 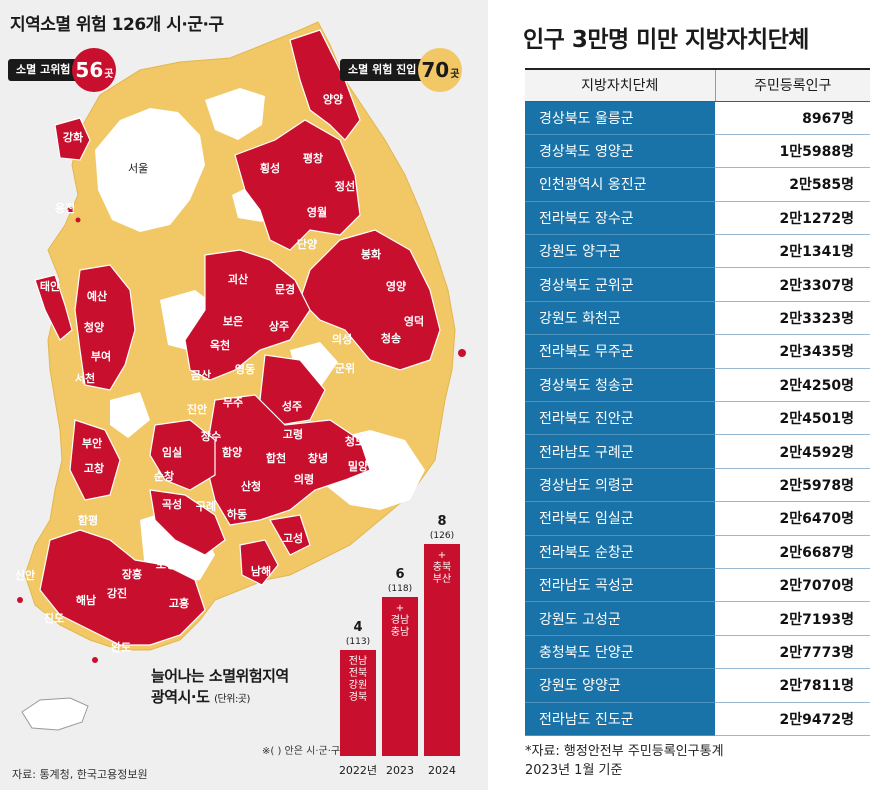 What do you see at coordinates (287, 460) in the screenshot?
I see `map-region-gyeongnam` at bounding box center [287, 460].